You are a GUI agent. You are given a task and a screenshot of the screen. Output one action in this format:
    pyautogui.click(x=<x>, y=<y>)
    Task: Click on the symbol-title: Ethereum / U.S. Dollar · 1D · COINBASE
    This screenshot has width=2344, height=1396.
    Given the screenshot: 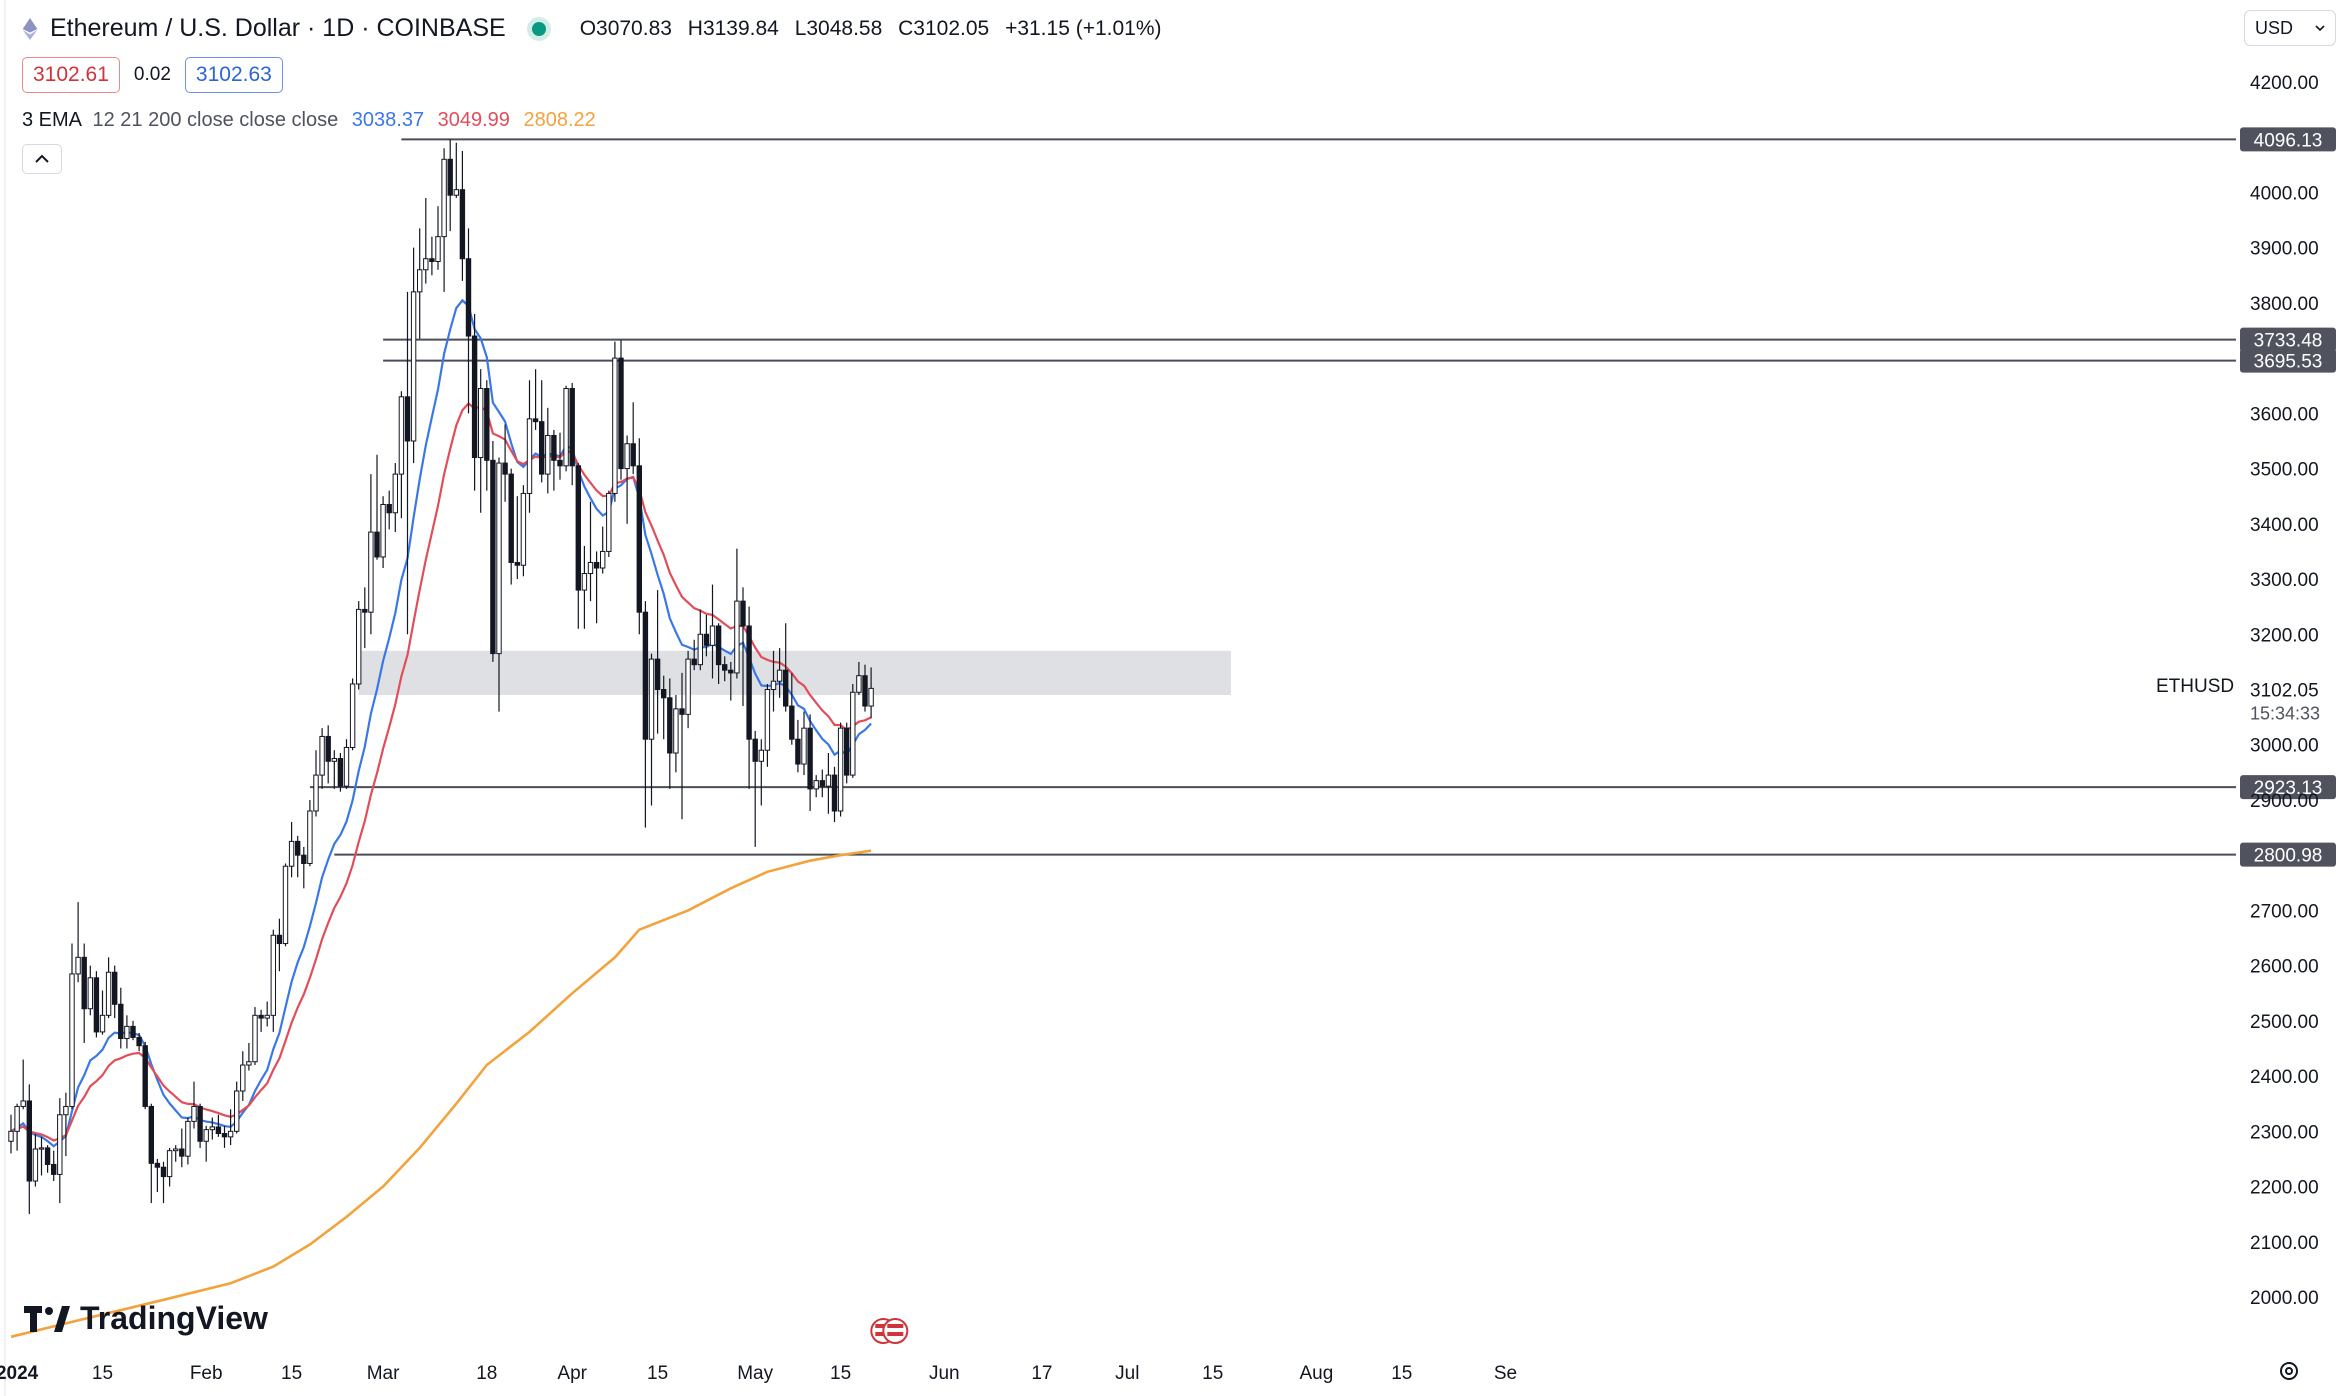 What is the action you would take?
    pyautogui.click(x=278, y=28)
    